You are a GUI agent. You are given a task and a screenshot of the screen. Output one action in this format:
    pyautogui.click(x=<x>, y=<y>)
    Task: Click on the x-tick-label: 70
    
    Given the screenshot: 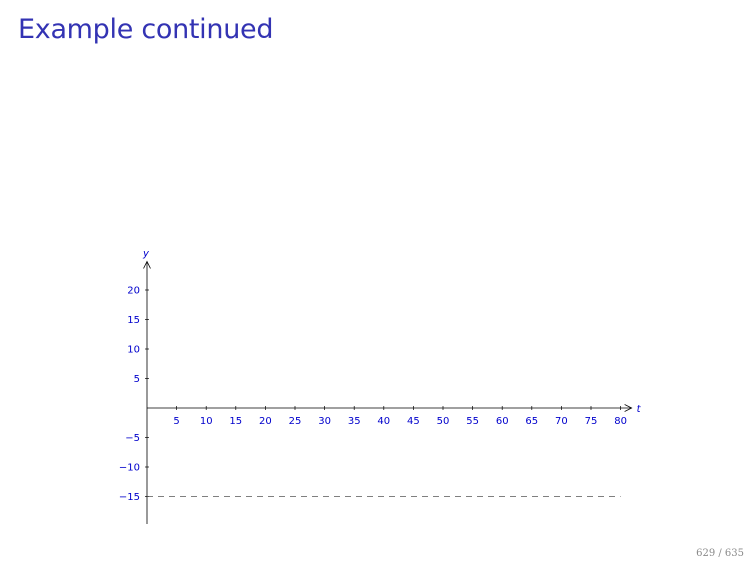 What is the action you would take?
    pyautogui.click(x=561, y=421)
    